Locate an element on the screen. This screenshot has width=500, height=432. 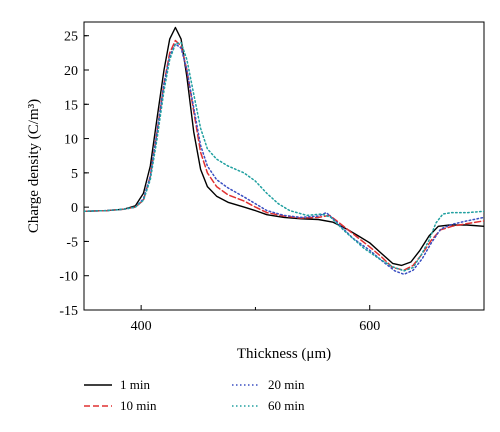
legend-label: 1 min is located at coordinates (135, 384).